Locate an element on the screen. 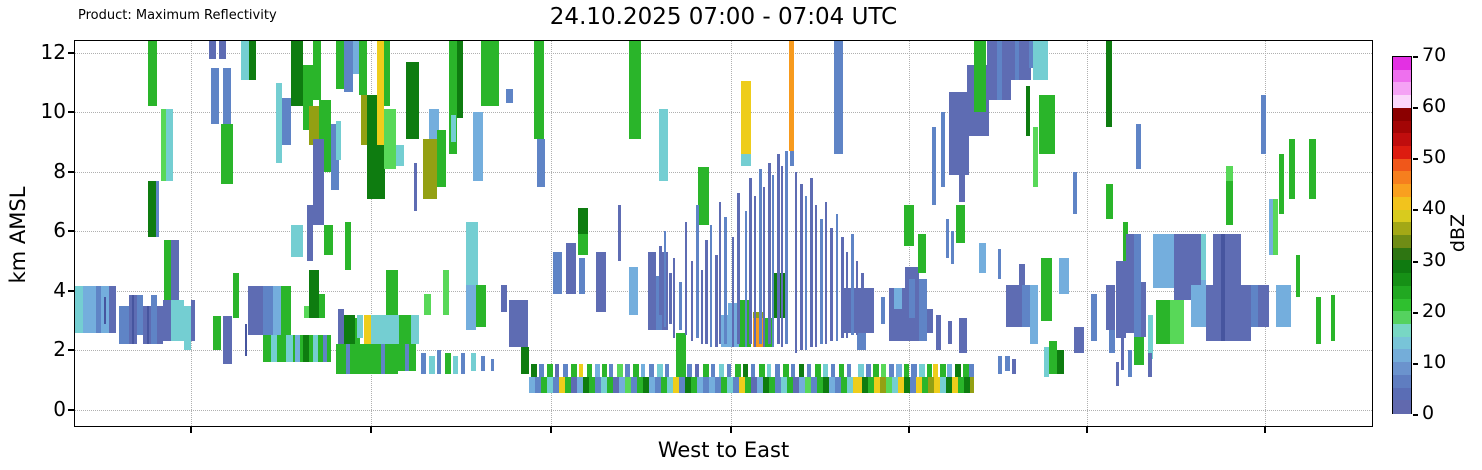 This screenshot has height=470, width=1482. y-tick-mark is located at coordinates (71, 52).